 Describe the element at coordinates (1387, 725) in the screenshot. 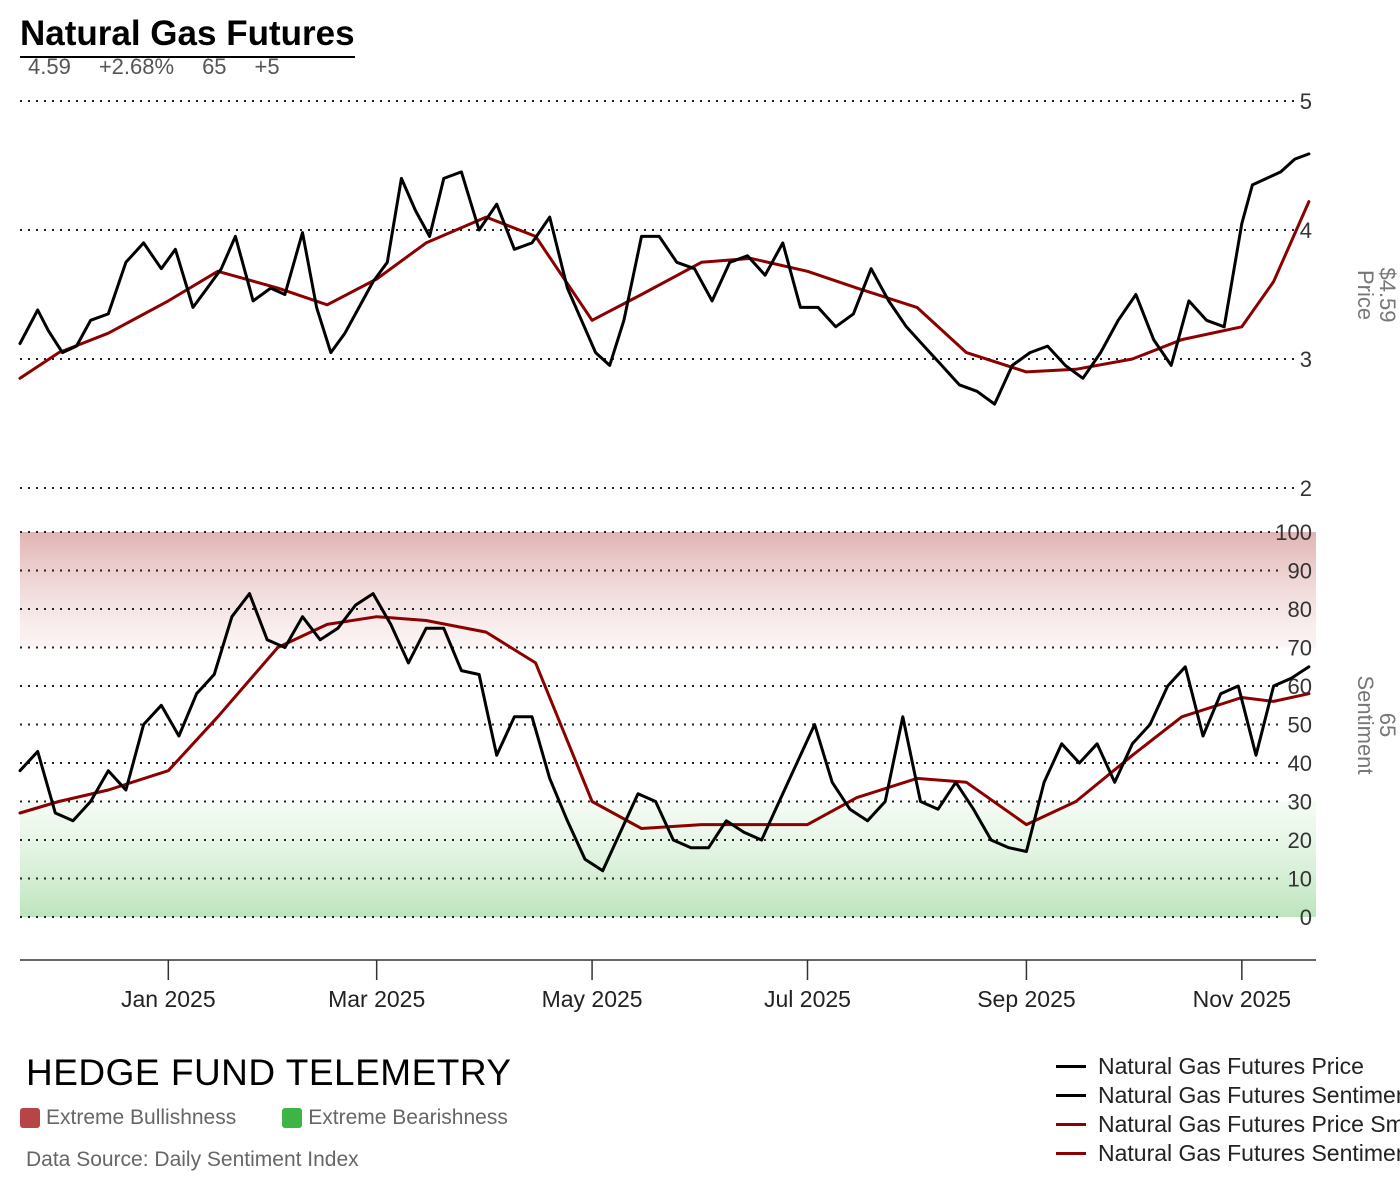

I see `sentiment-axis-title-line: 65` at that location.